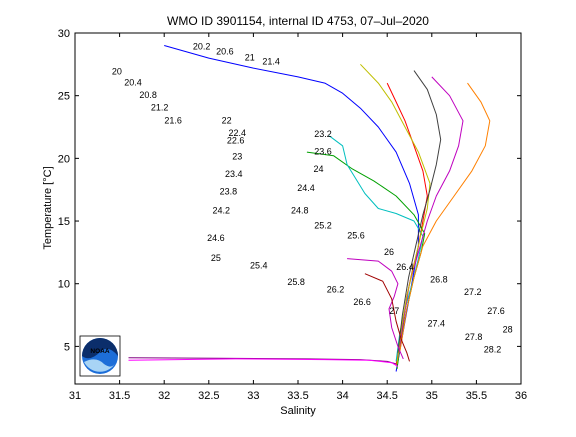 Image resolution: width=576 pixels, height=437 pixels. Describe the element at coordinates (216, 238) in the screenshot. I see `contour-label: 24.6` at that location.